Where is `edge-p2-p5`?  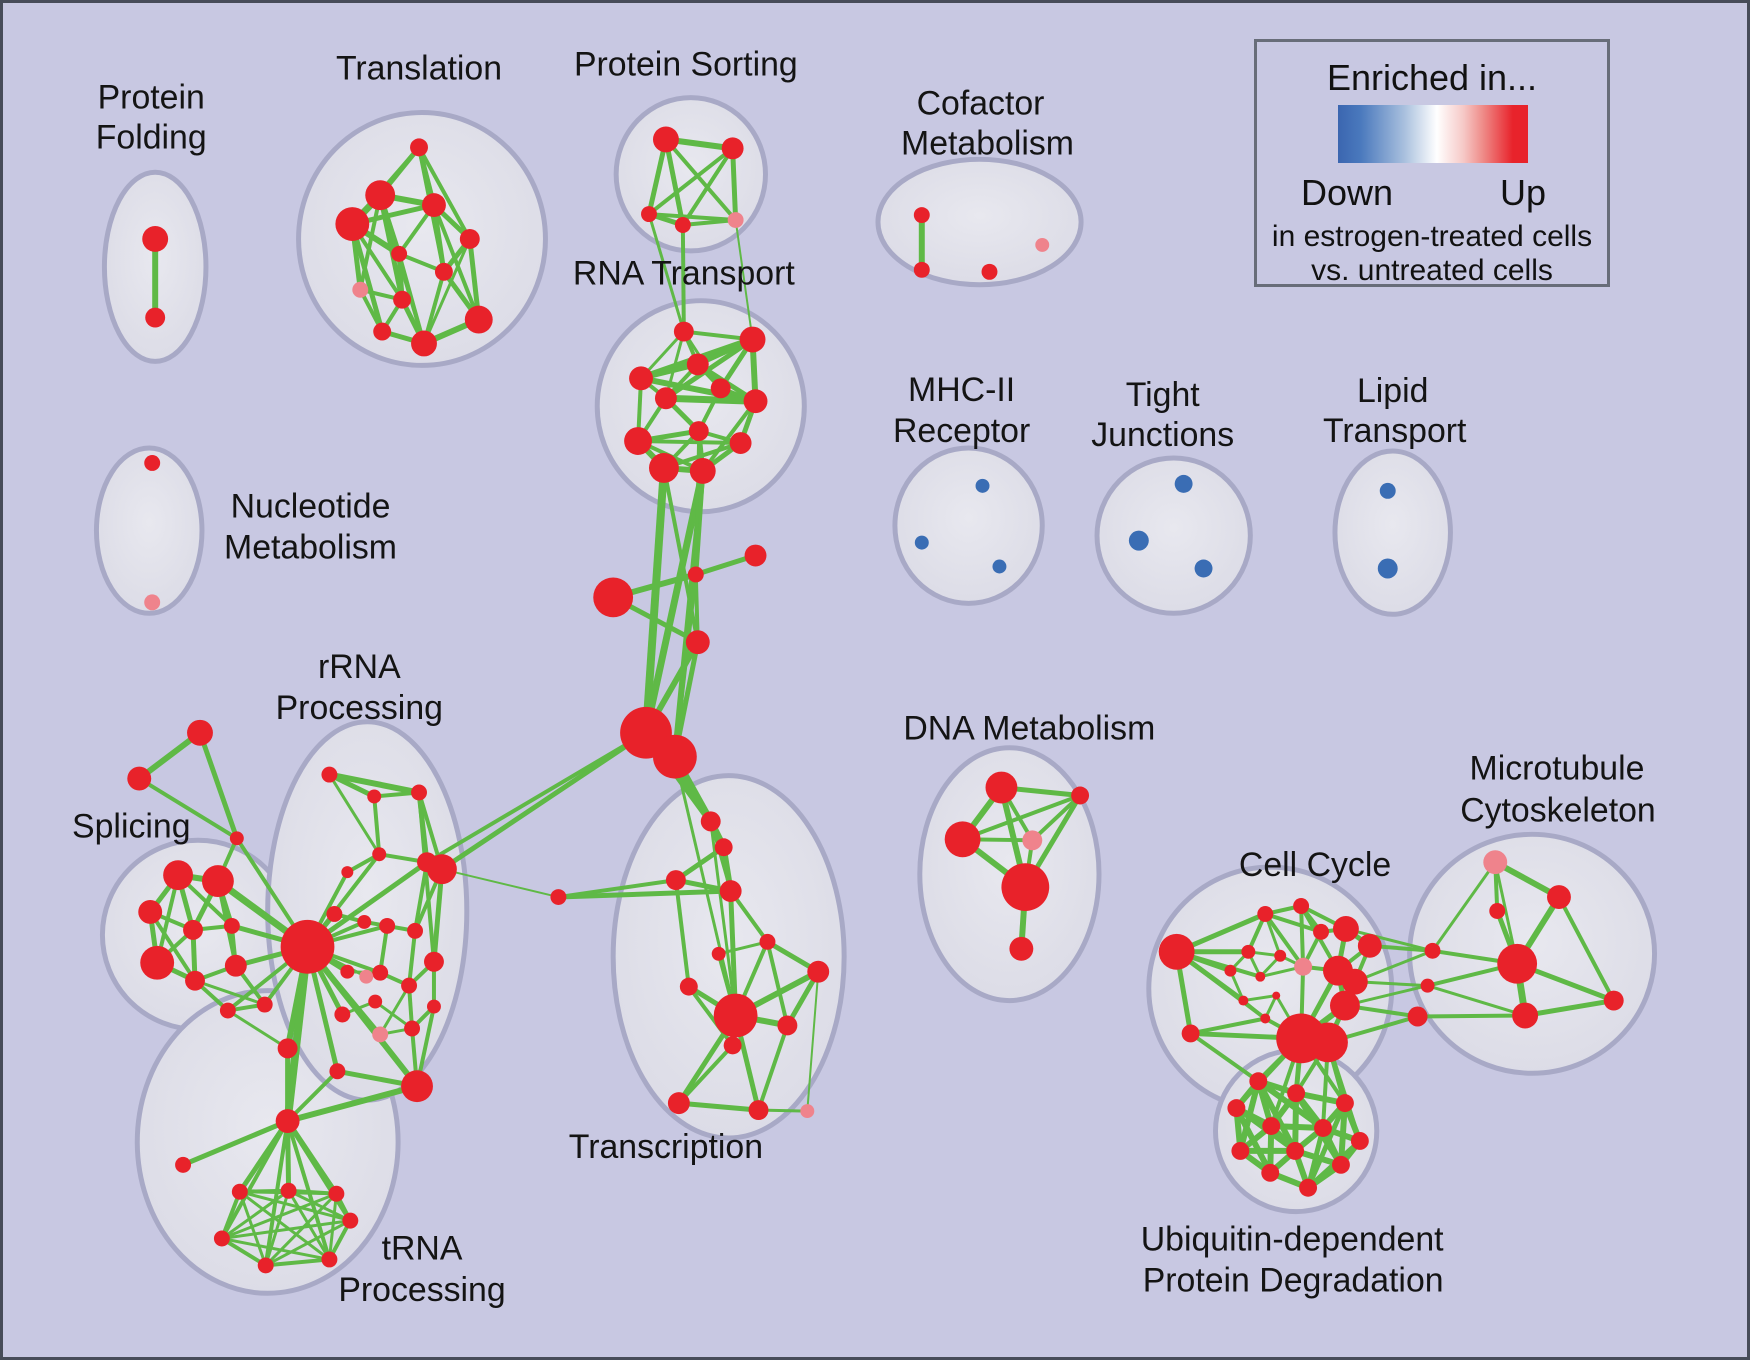 edge-p2-p5 is located at coordinates (734, 184).